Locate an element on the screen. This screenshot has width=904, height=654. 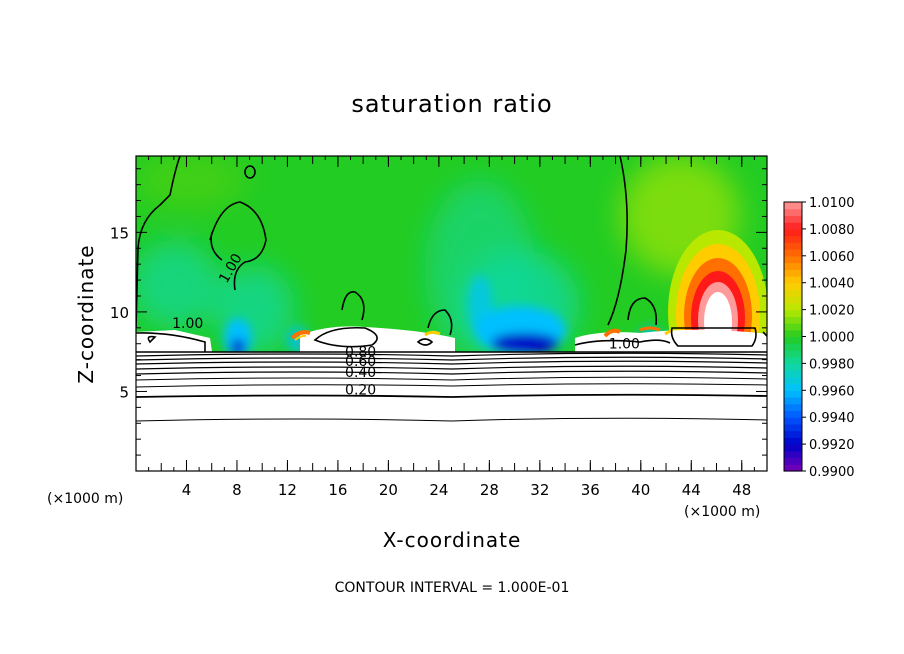
colorbar-tick-label: 1.0100 is located at coordinates (832, 203).